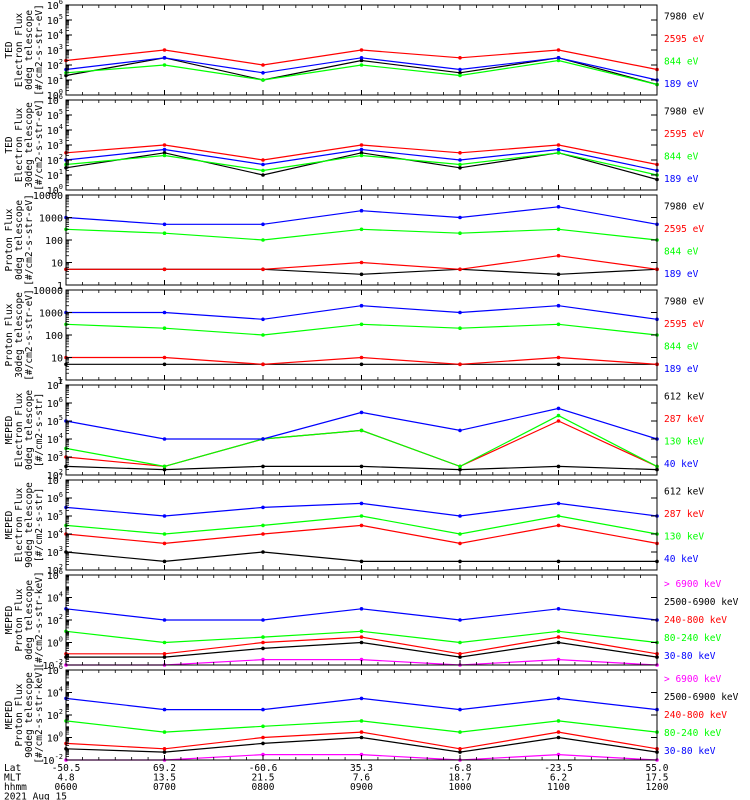 This screenshot has width=750, height=800. What do you see at coordinates (164, 768) in the screenshot?
I see `x-tick-label: 69.2` at bounding box center [164, 768].